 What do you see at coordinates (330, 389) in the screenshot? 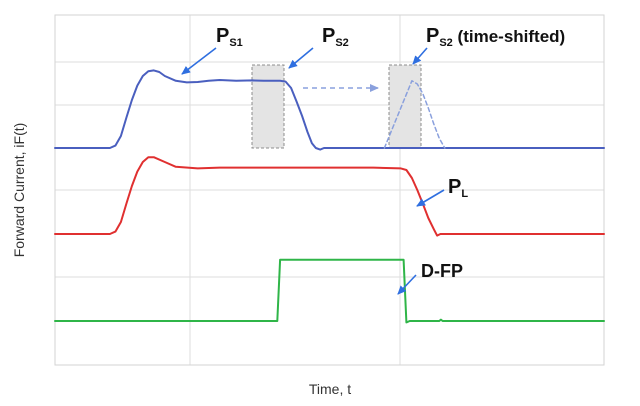
I see `x-axis-label: Time, t` at bounding box center [330, 389].